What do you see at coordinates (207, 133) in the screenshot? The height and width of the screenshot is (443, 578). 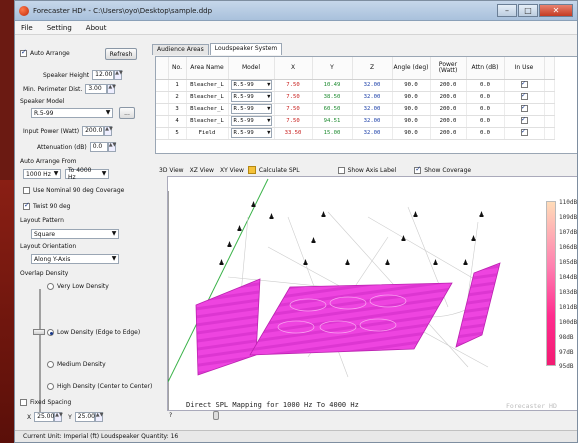 I see `cell-area-name: Field` at bounding box center [207, 133].